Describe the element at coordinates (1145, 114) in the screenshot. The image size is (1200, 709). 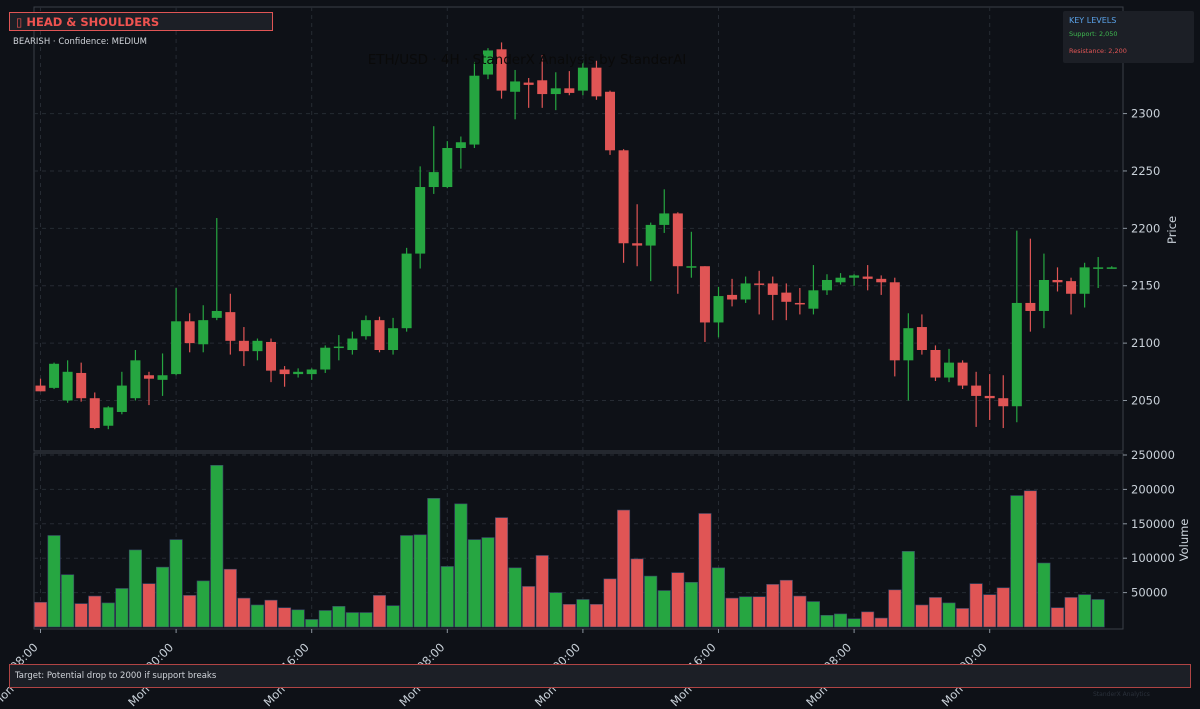
I see `price-tick-label: 2300` at that location.